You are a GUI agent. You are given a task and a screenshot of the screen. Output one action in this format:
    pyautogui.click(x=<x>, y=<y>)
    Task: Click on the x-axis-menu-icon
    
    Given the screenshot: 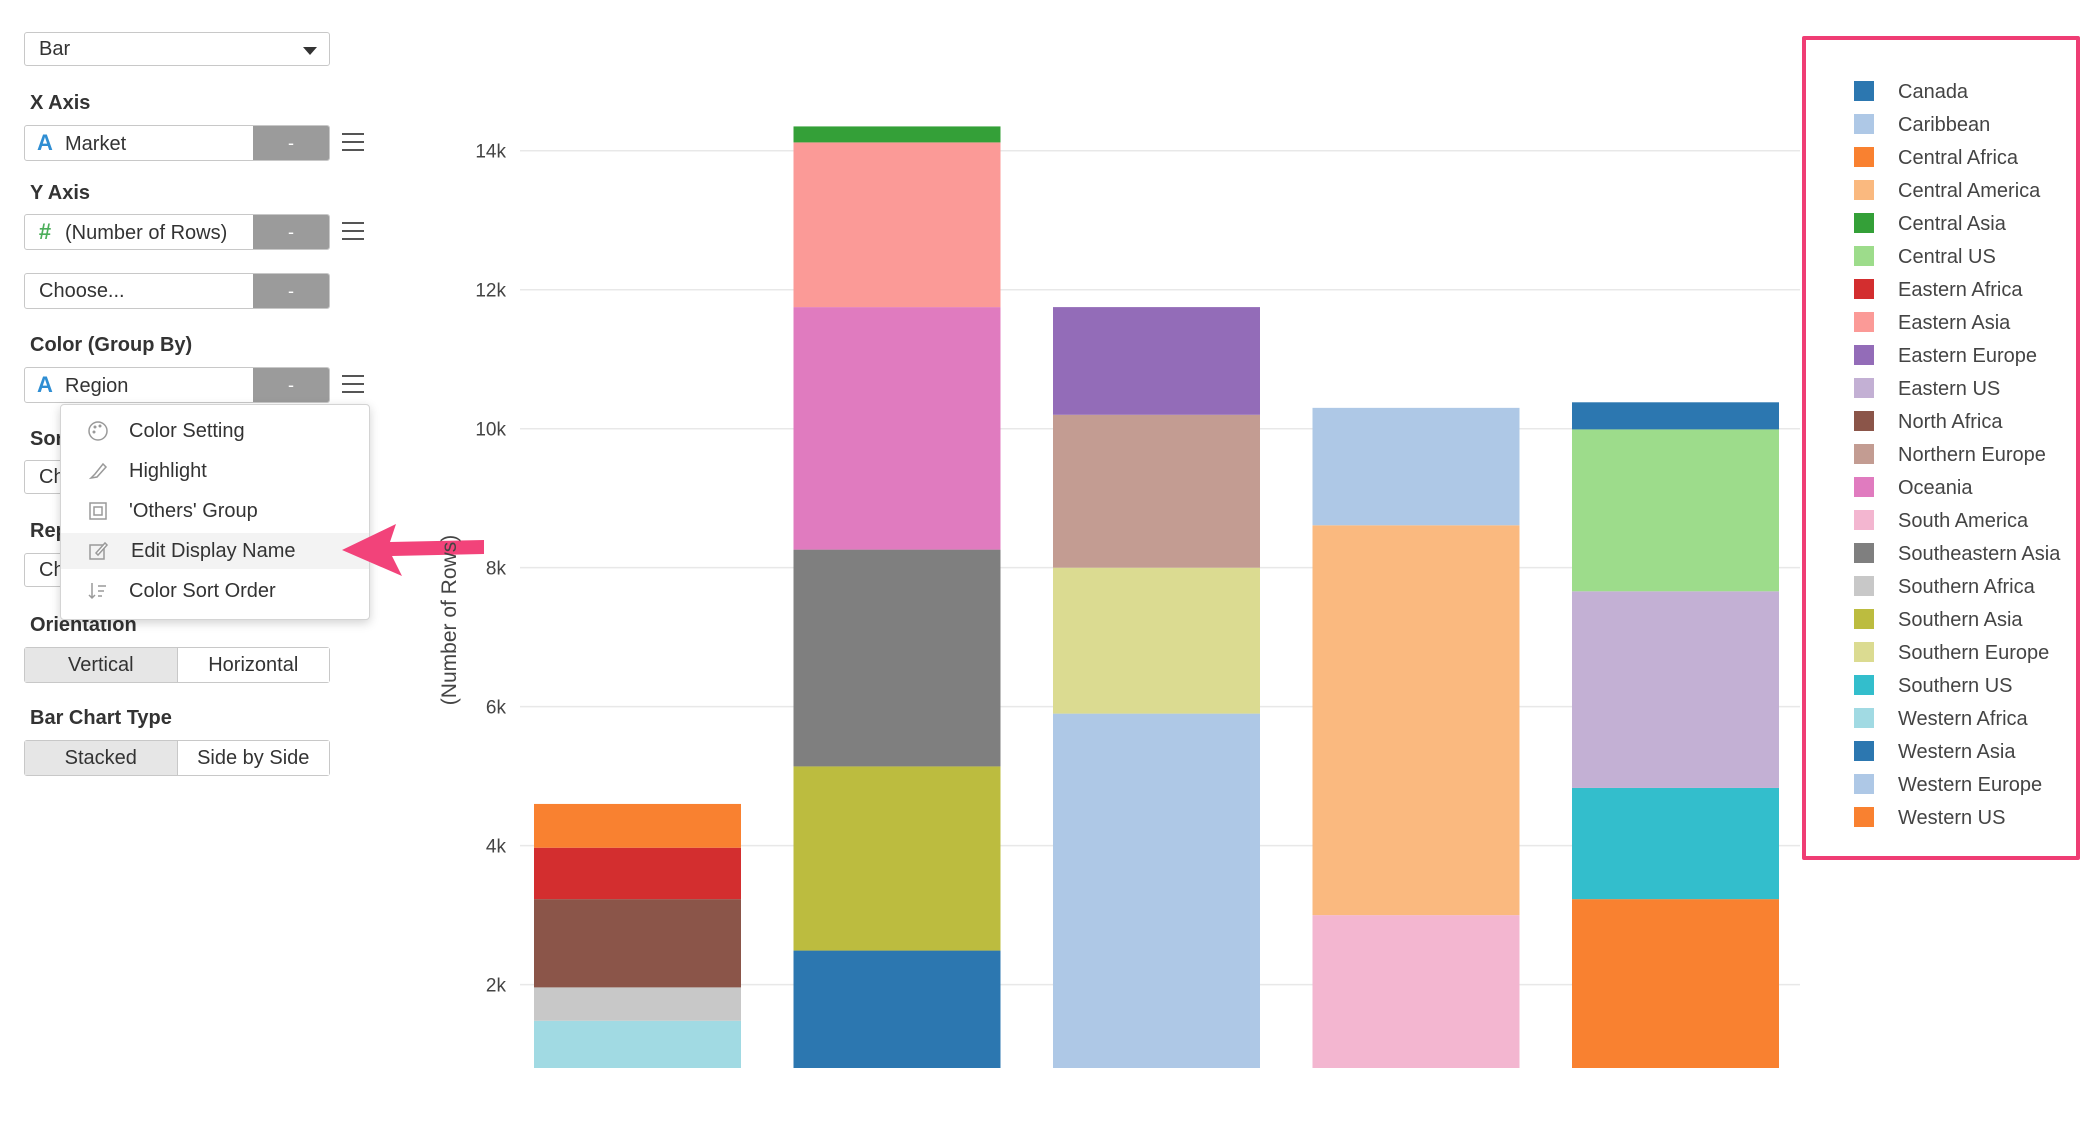 What is the action you would take?
    pyautogui.click(x=353, y=145)
    